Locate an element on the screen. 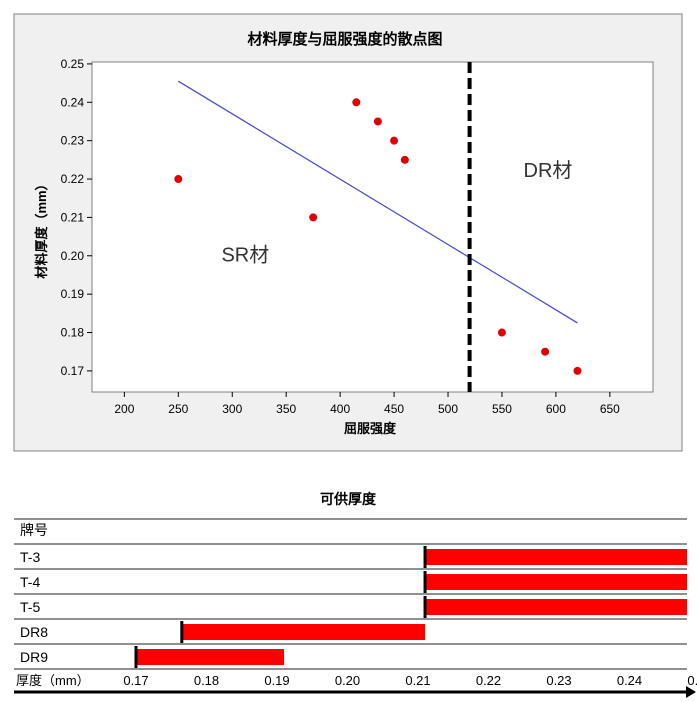  y-axis-ticks: 0.17 0.18 0.19 0.20 0.21 0.22 0.23 0.24 0.25 is located at coordinates (76, 217).